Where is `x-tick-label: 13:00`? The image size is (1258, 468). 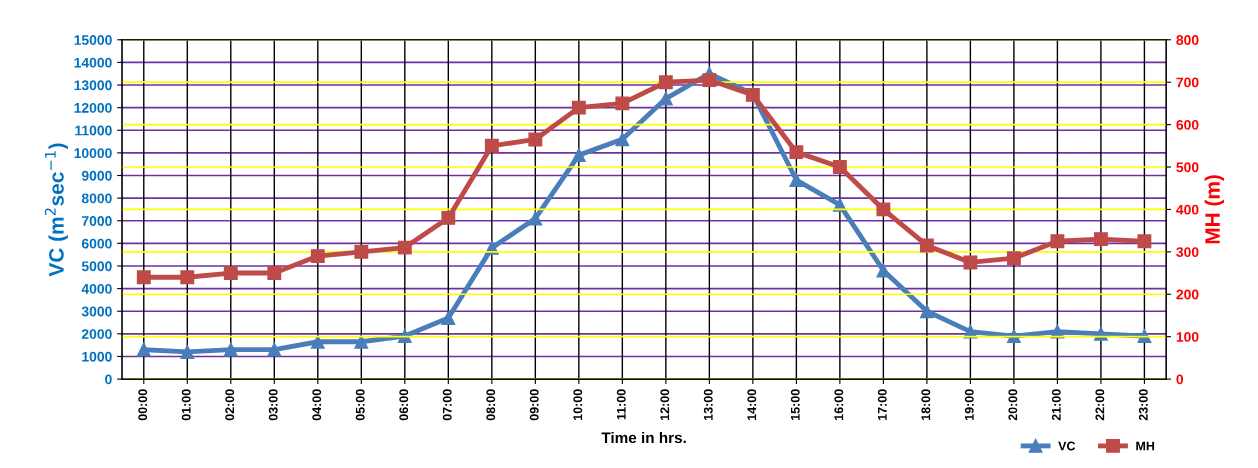 x-tick-label: 13:00 is located at coordinates (708, 404).